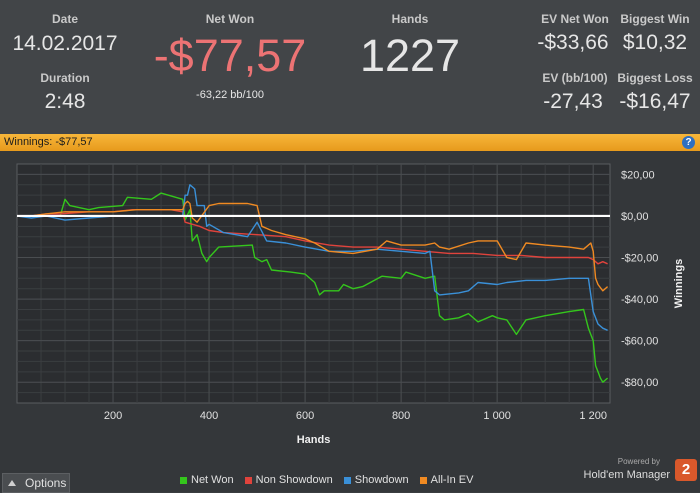 Image resolution: width=700 pixels, height=493 pixels. I want to click on legend-label: All-In EV, so click(452, 480).